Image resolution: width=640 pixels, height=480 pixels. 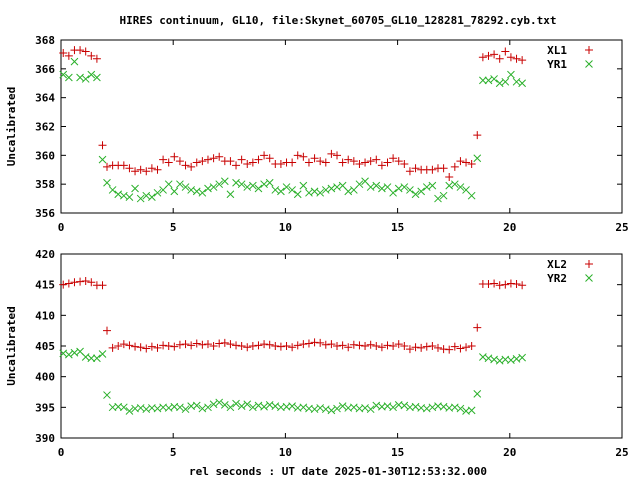 What do you see at coordinates (45, 346) in the screenshot?
I see `y-tick-label: 405` at bounding box center [45, 346].